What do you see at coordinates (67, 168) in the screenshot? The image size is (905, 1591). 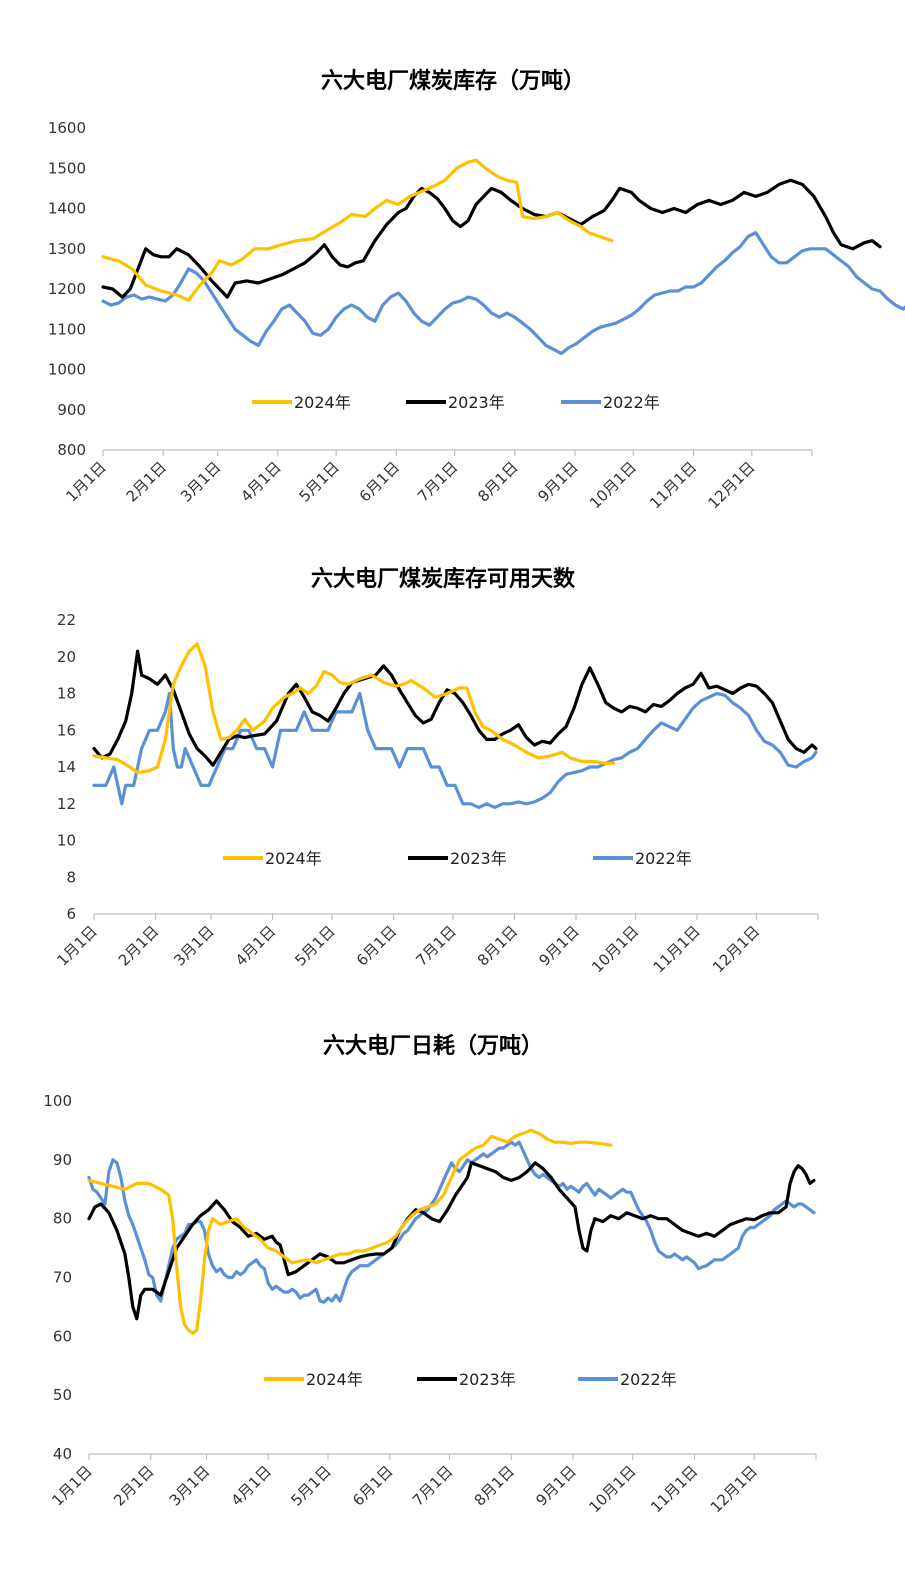 I see `y-tick-label: 1500` at bounding box center [67, 168].